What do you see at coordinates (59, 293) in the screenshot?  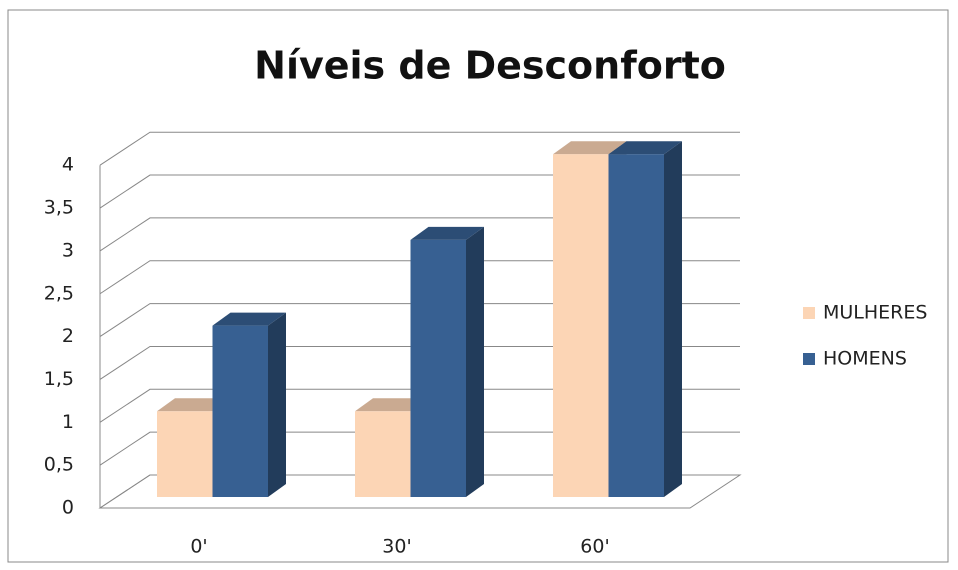 I see `y-tick-label: 2,5` at bounding box center [59, 293].